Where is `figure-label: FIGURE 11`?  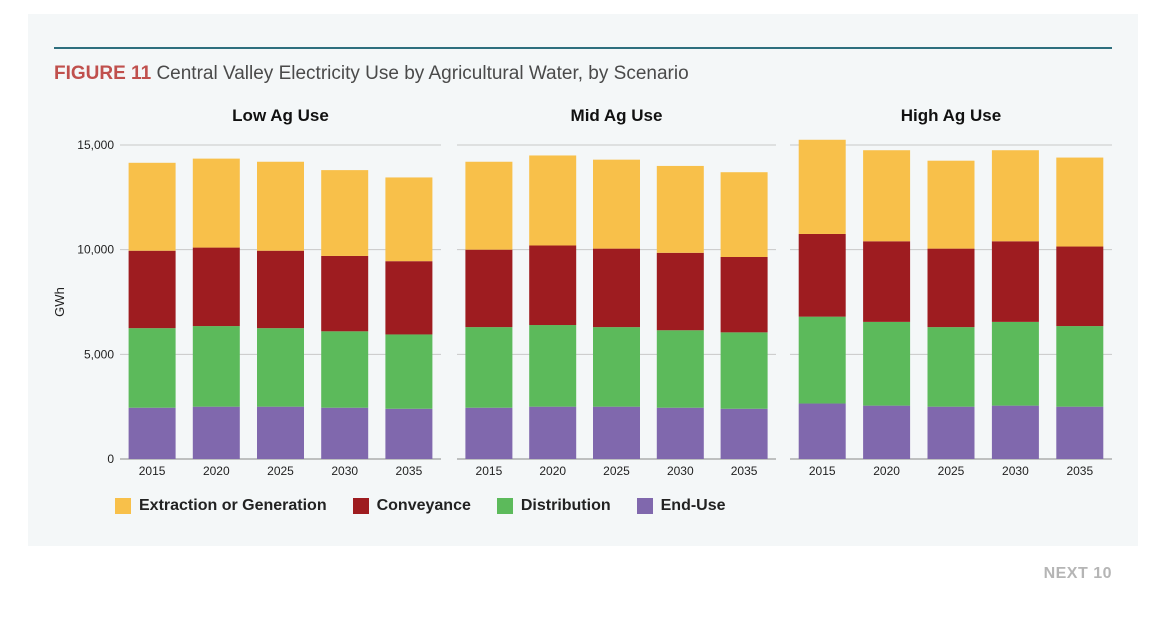
figure-label: FIGURE 11 is located at coordinates (103, 73).